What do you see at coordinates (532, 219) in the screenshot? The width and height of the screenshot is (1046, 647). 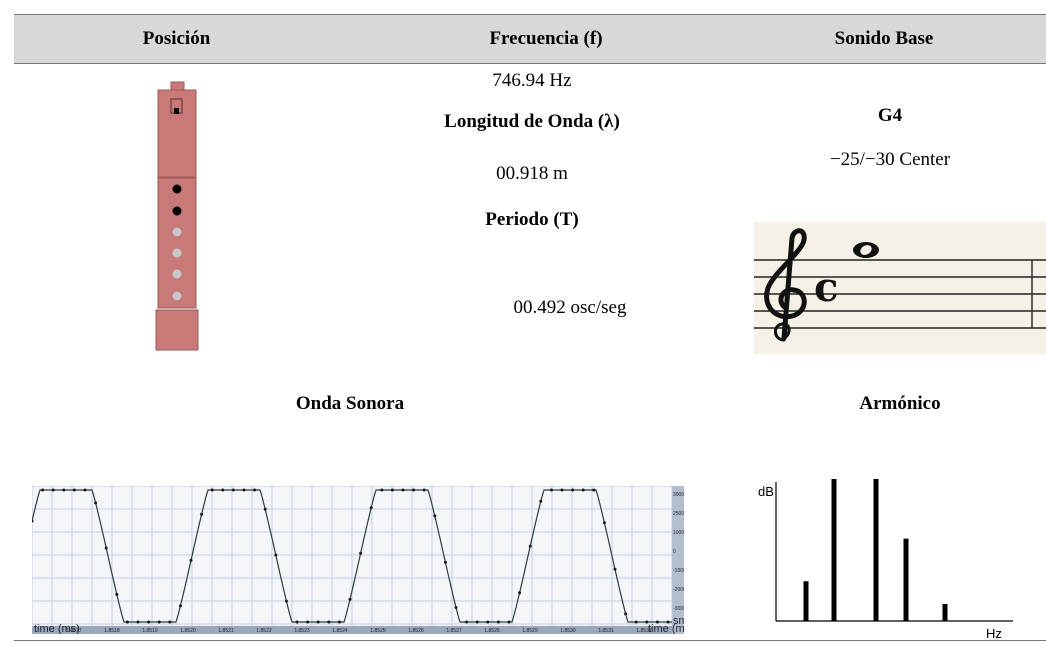 I see `periodo-label: Periodo (T)` at bounding box center [532, 219].